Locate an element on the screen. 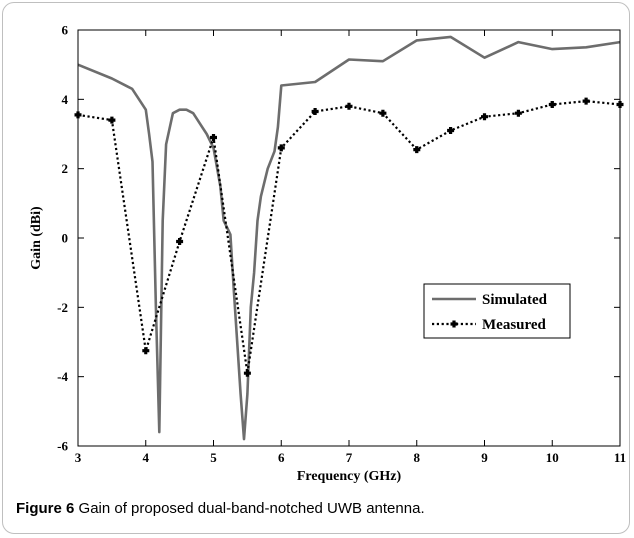 The height and width of the screenshot is (538, 634). legend: Simulated Measured is located at coordinates (497, 311).